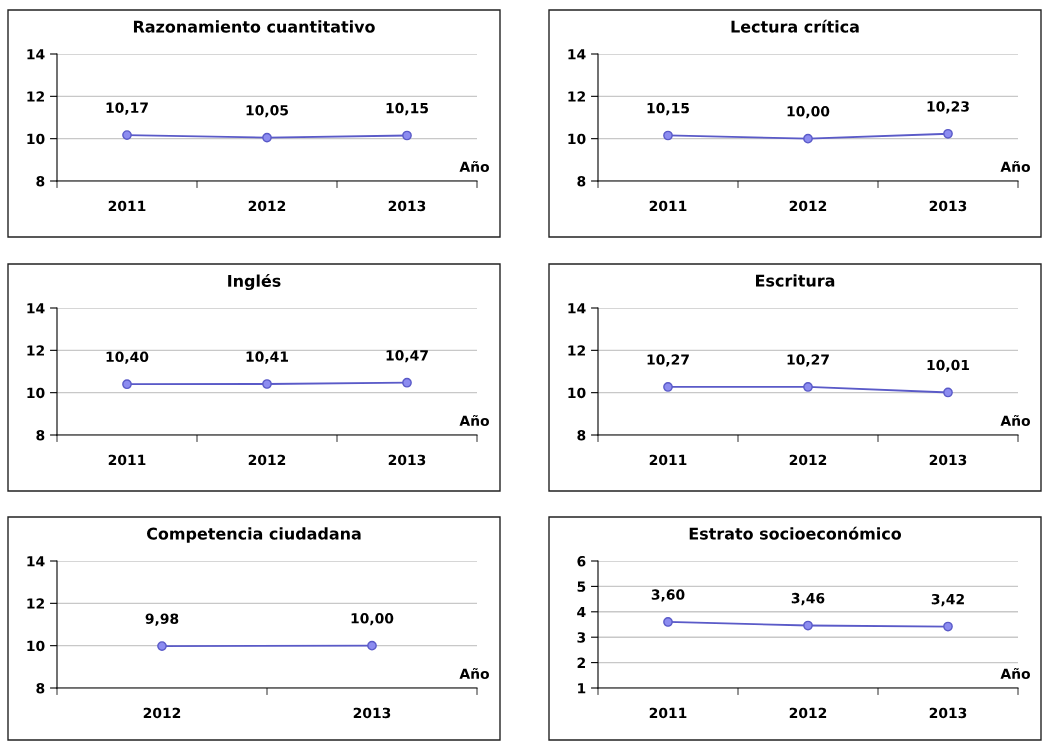  What do you see at coordinates (127, 108) in the screenshot?
I see `data-label: 10,17` at bounding box center [127, 108].